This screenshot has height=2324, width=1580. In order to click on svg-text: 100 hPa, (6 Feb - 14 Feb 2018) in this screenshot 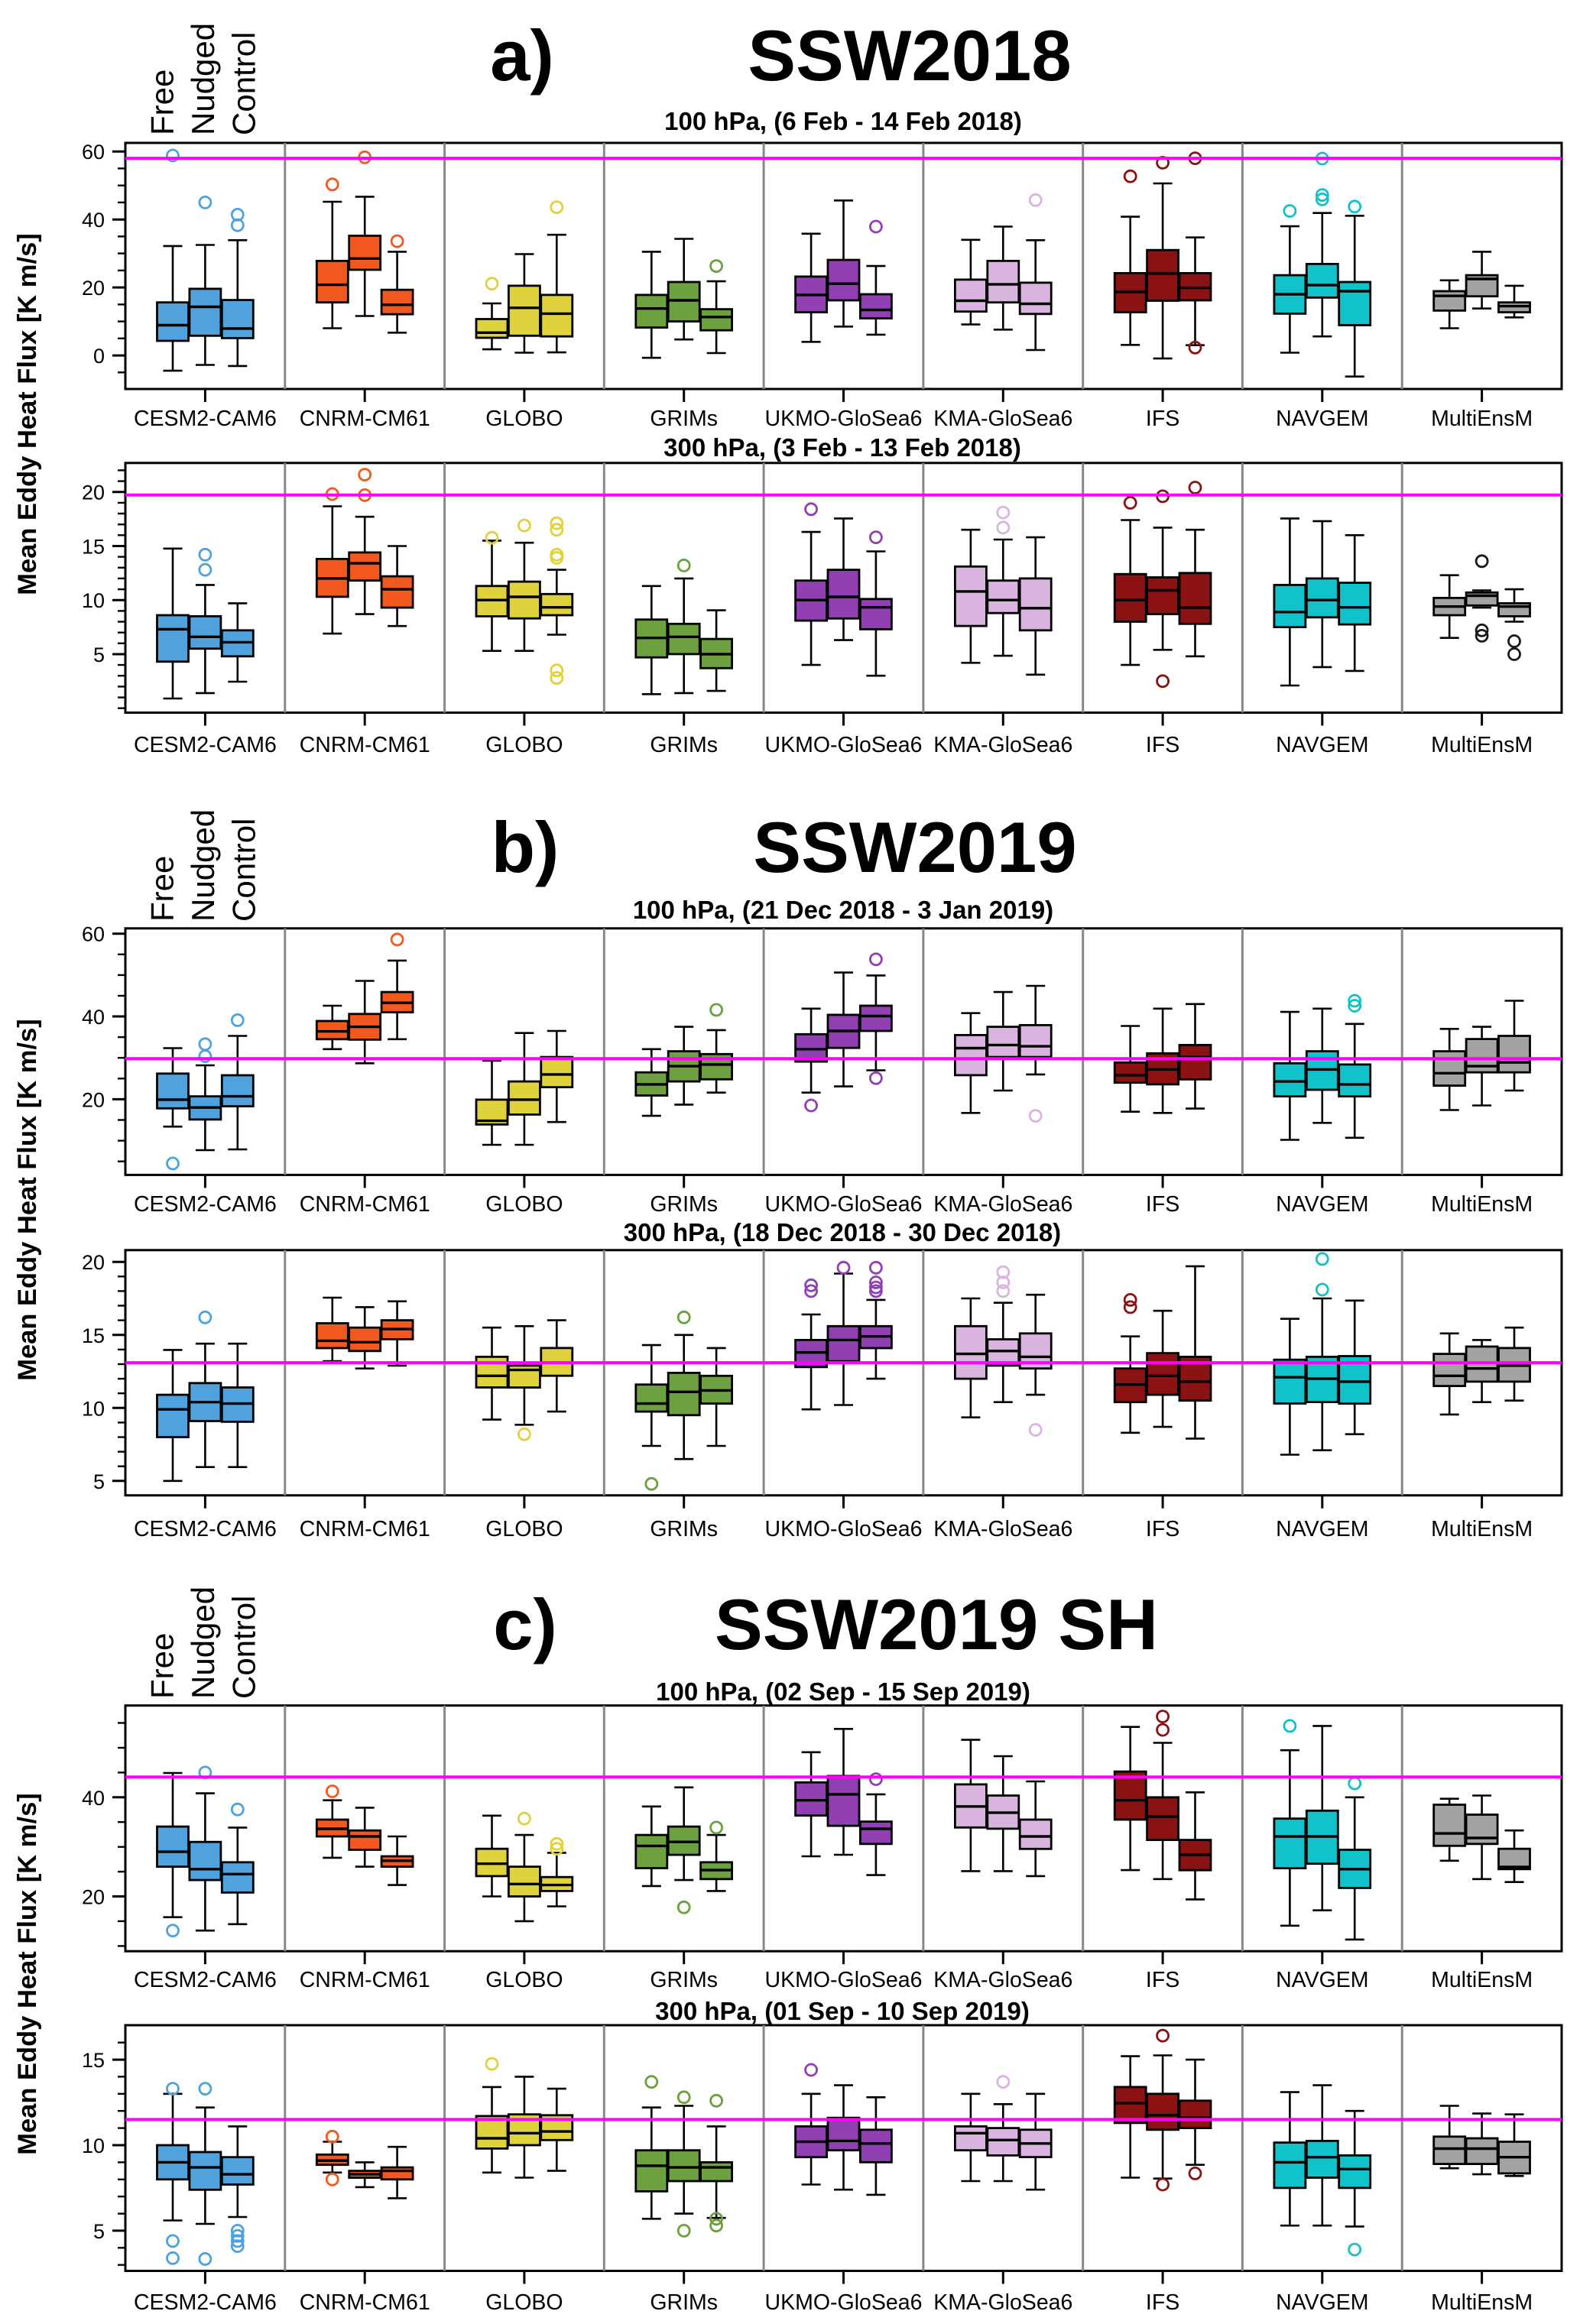, I will do `click(843, 121)`.